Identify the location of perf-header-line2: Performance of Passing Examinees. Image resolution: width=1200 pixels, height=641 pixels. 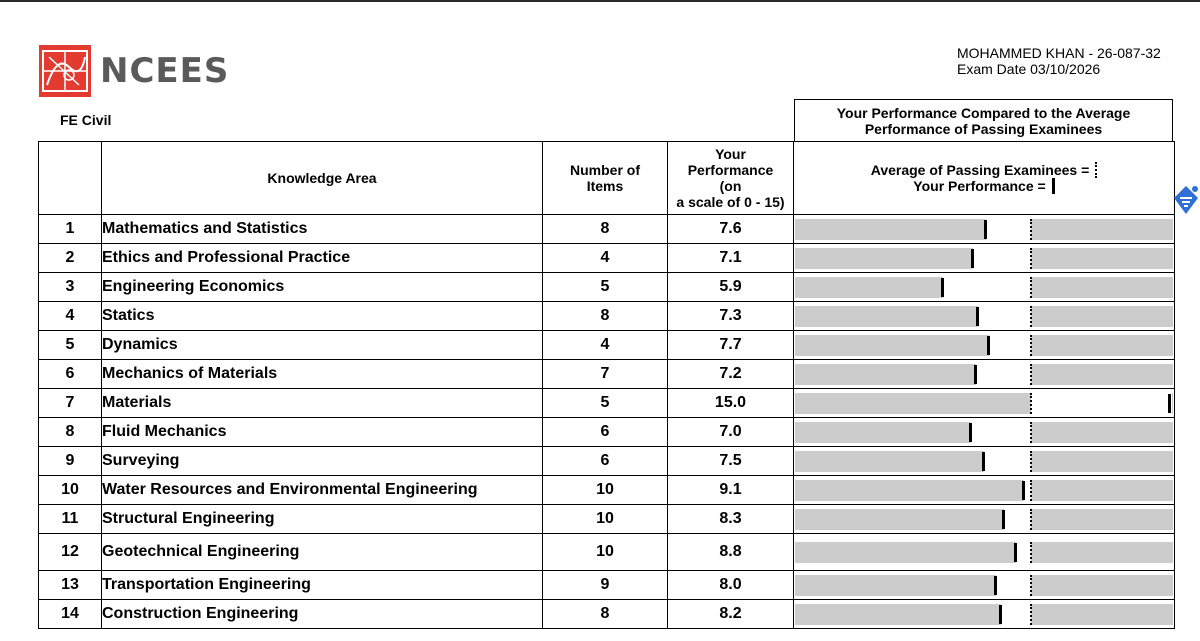
(983, 128).